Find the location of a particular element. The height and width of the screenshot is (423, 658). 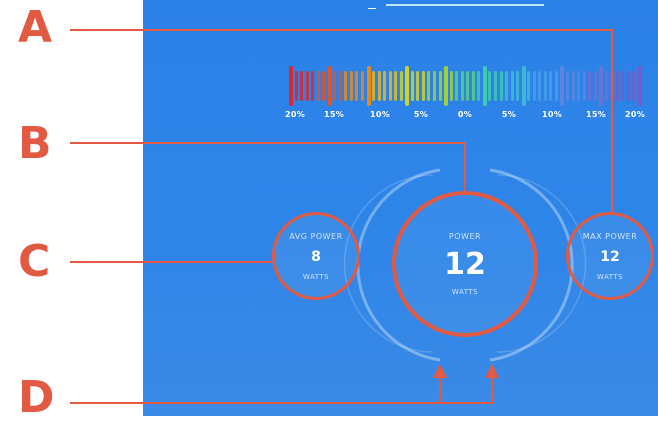

scale-label-right-5: 5% is located at coordinates (509, 114).